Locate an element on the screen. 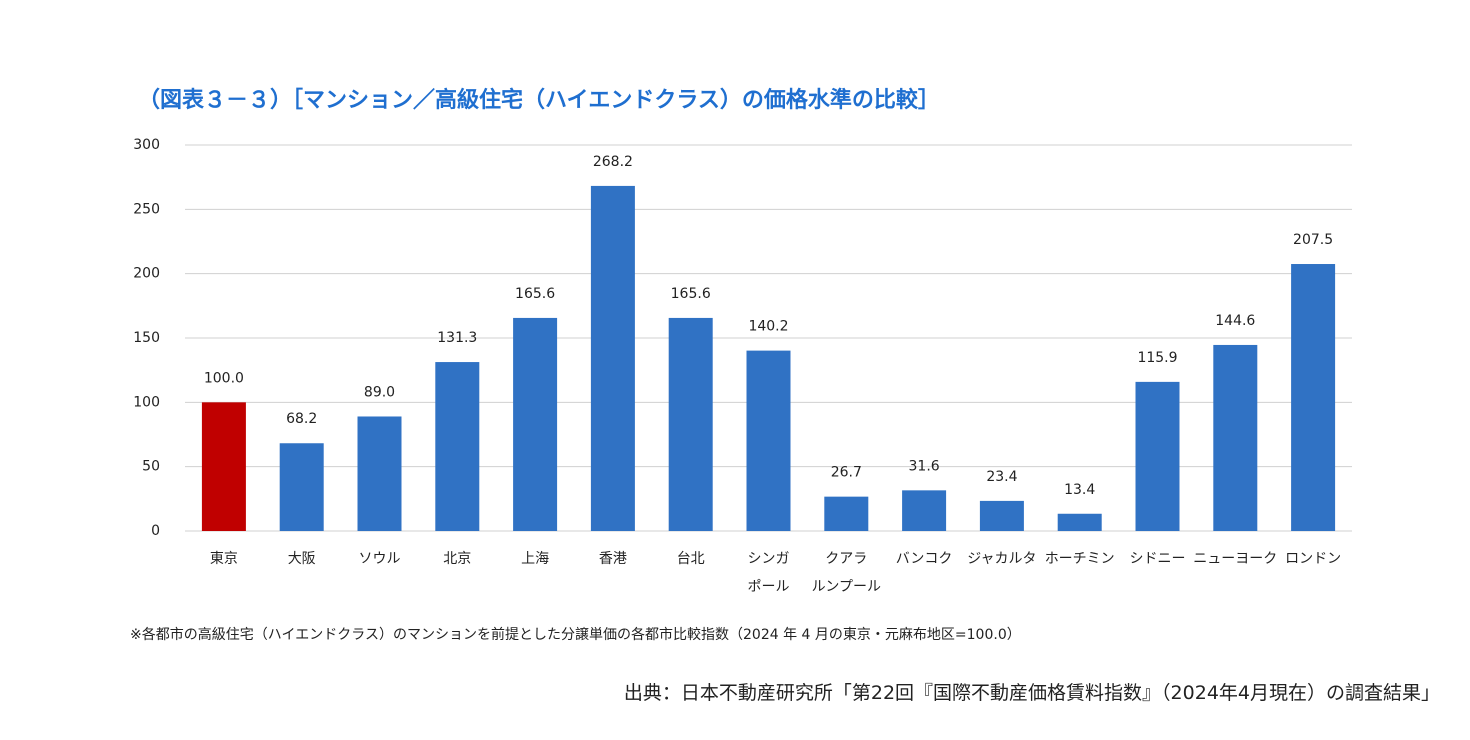 The width and height of the screenshot is (1470, 740). data-label: 131.3 is located at coordinates (457, 338).